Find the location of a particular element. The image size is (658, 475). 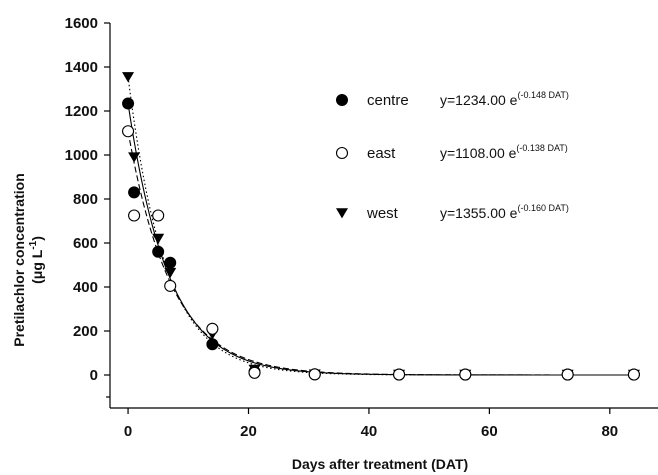

y-tick-label: 1400 is located at coordinates (81, 67).